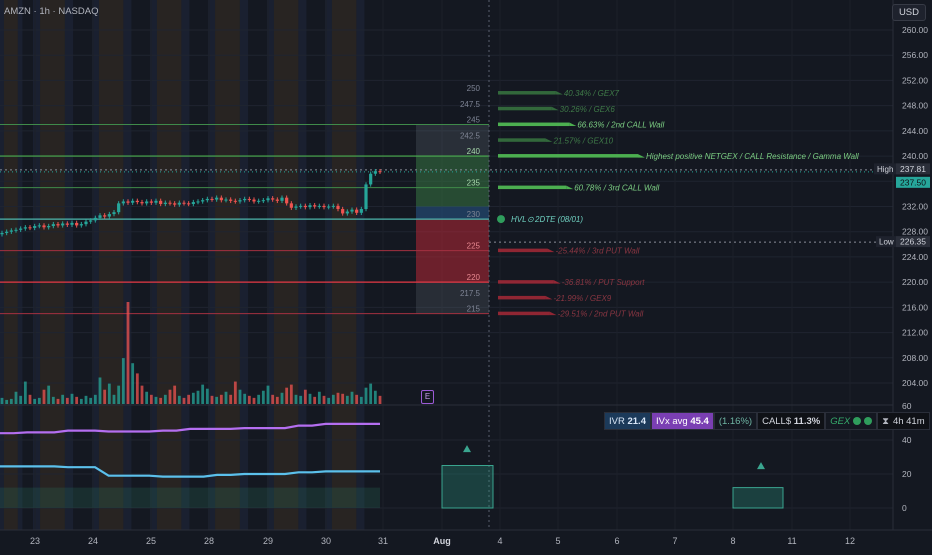 Image resolution: width=932 pixels, height=555 pixels. I want to click on price-candles, so click(191, 202).